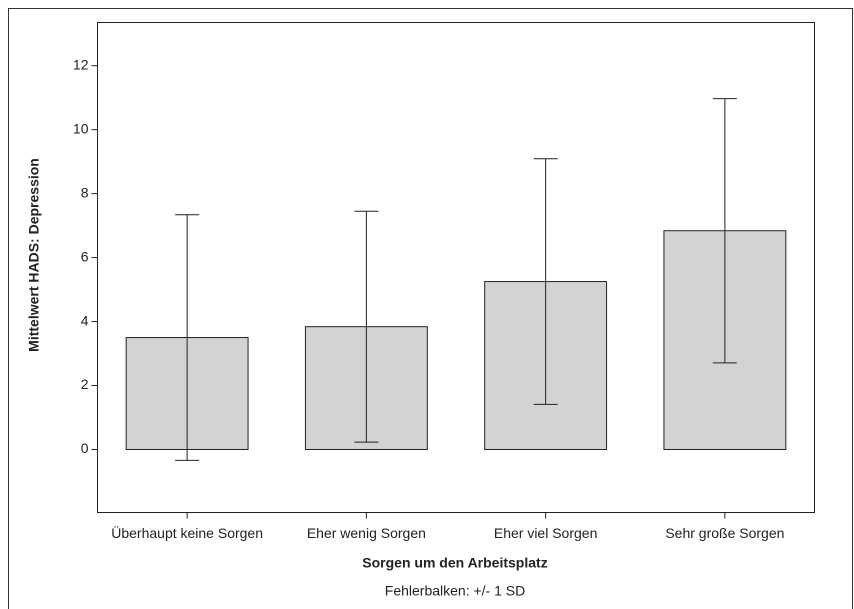  Describe the element at coordinates (366, 533) in the screenshot. I see `x-tick-label: Eher wenig Sorgen` at that location.